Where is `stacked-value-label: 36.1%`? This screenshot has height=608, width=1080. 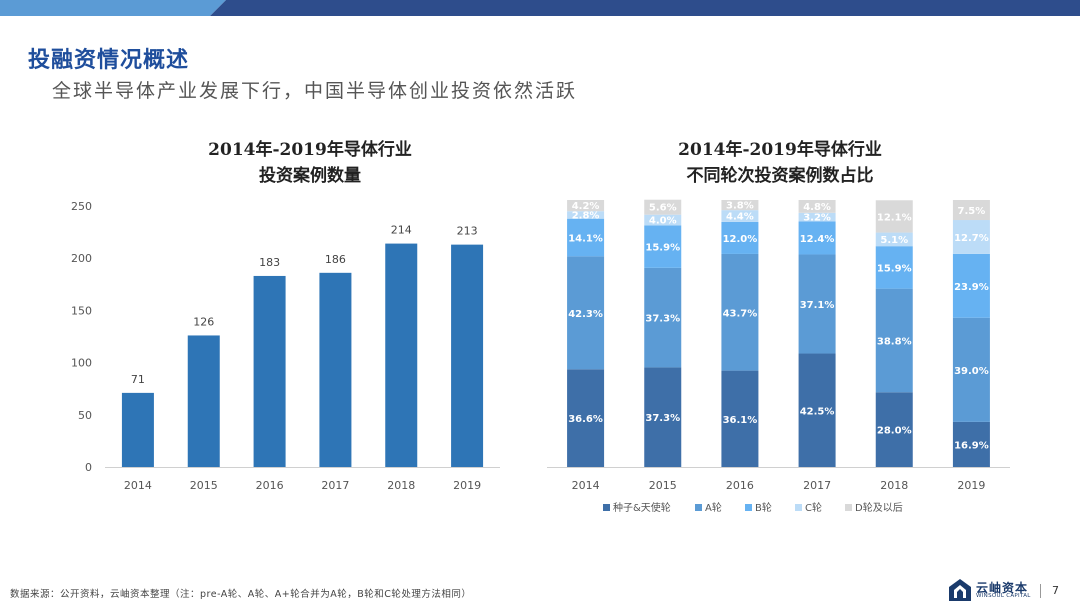 stacked-value-label: 36.1% is located at coordinates (740, 420).